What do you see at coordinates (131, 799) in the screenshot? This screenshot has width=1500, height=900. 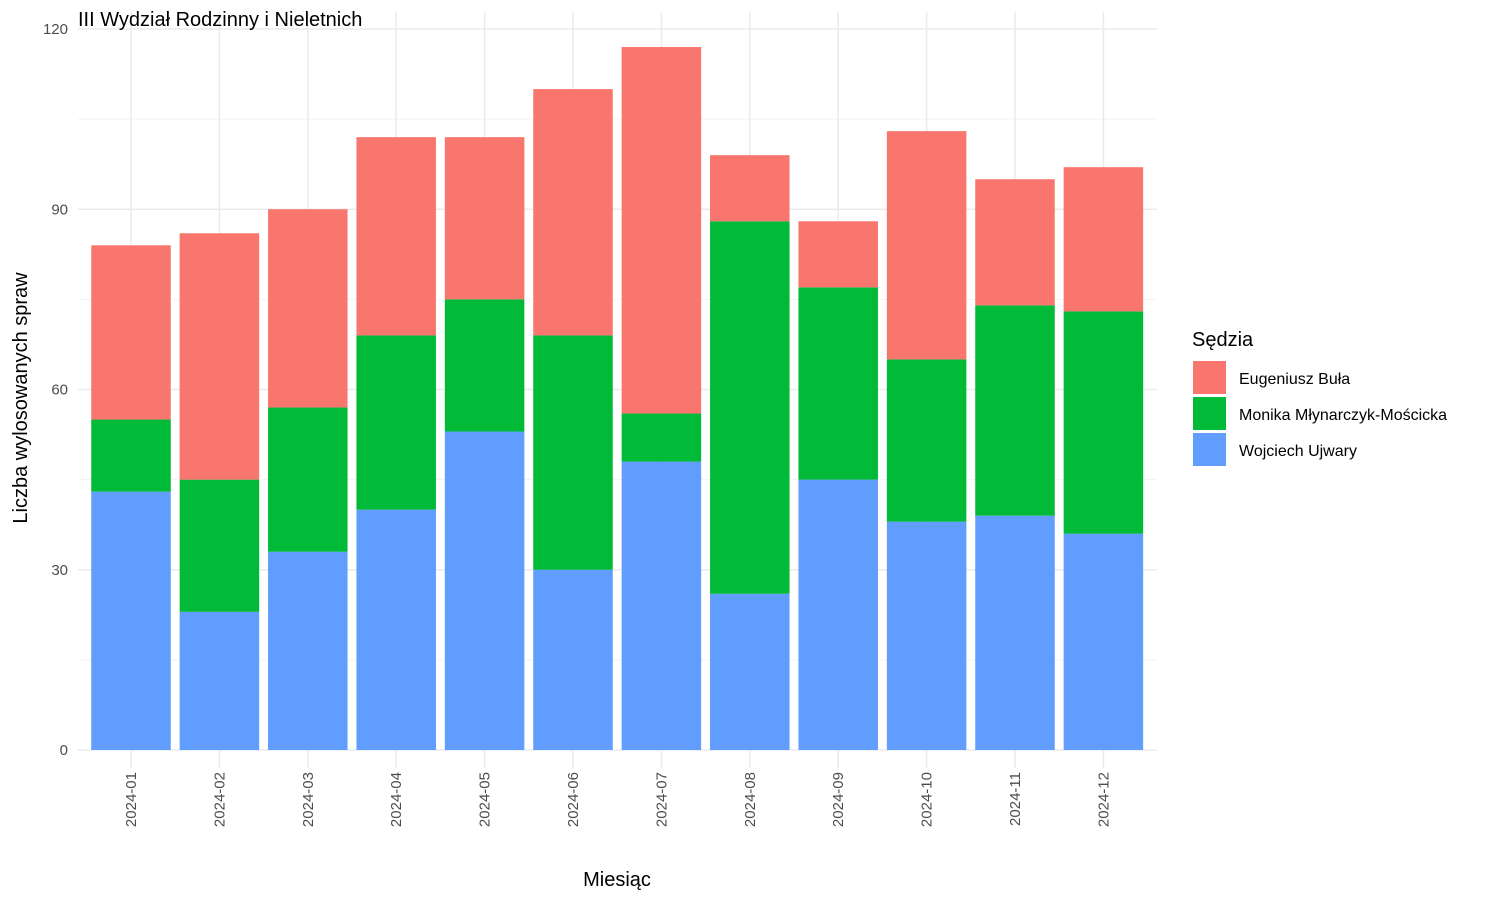 I see `x-tick-label: 2024-01` at bounding box center [131, 799].